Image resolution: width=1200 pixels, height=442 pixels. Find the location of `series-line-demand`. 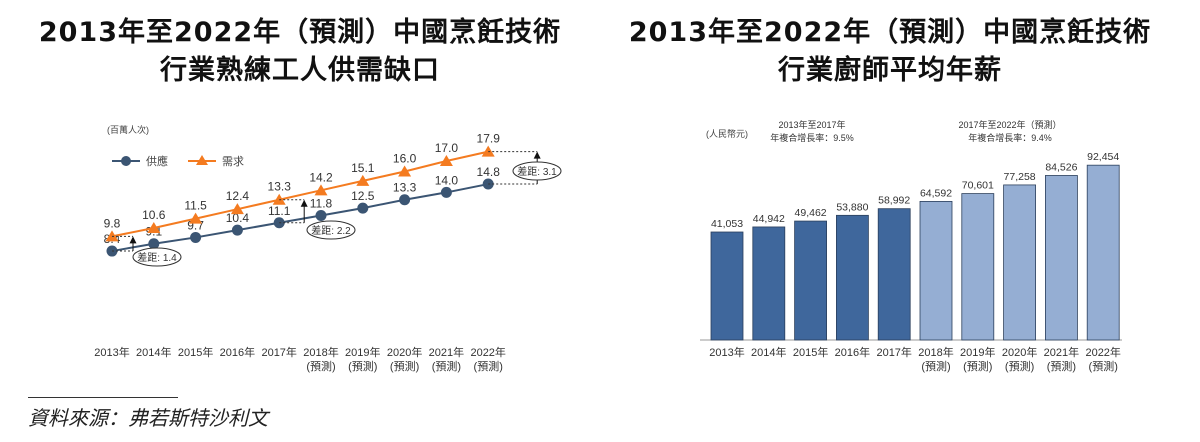

series-line-demand is located at coordinates (300, 194).